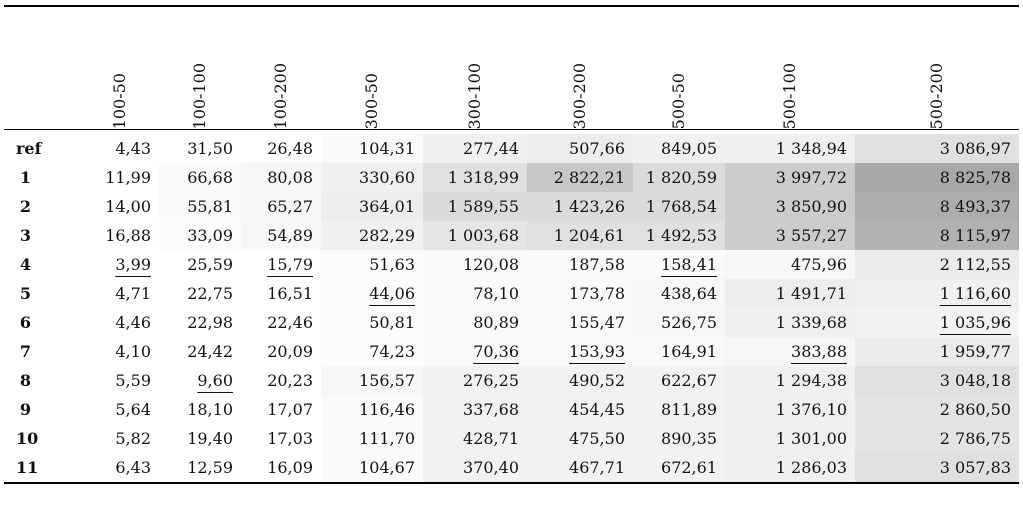 The width and height of the screenshot is (1023, 509). I want to click on row-label: 5, so click(25, 293).